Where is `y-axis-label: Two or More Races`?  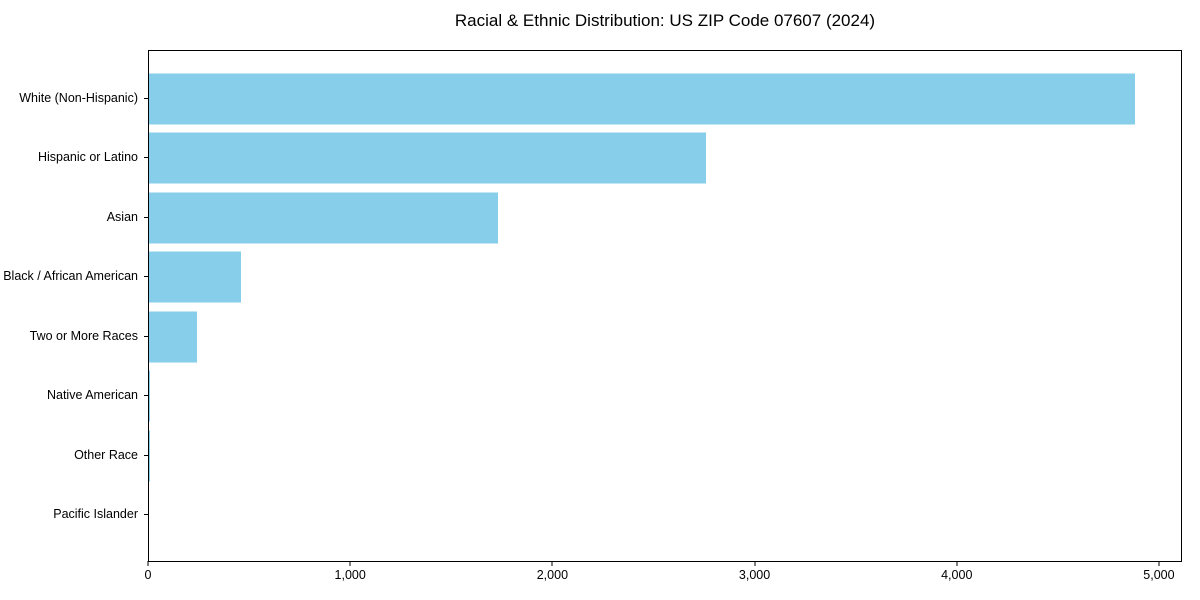 y-axis-label: Two or More Races is located at coordinates (83, 335).